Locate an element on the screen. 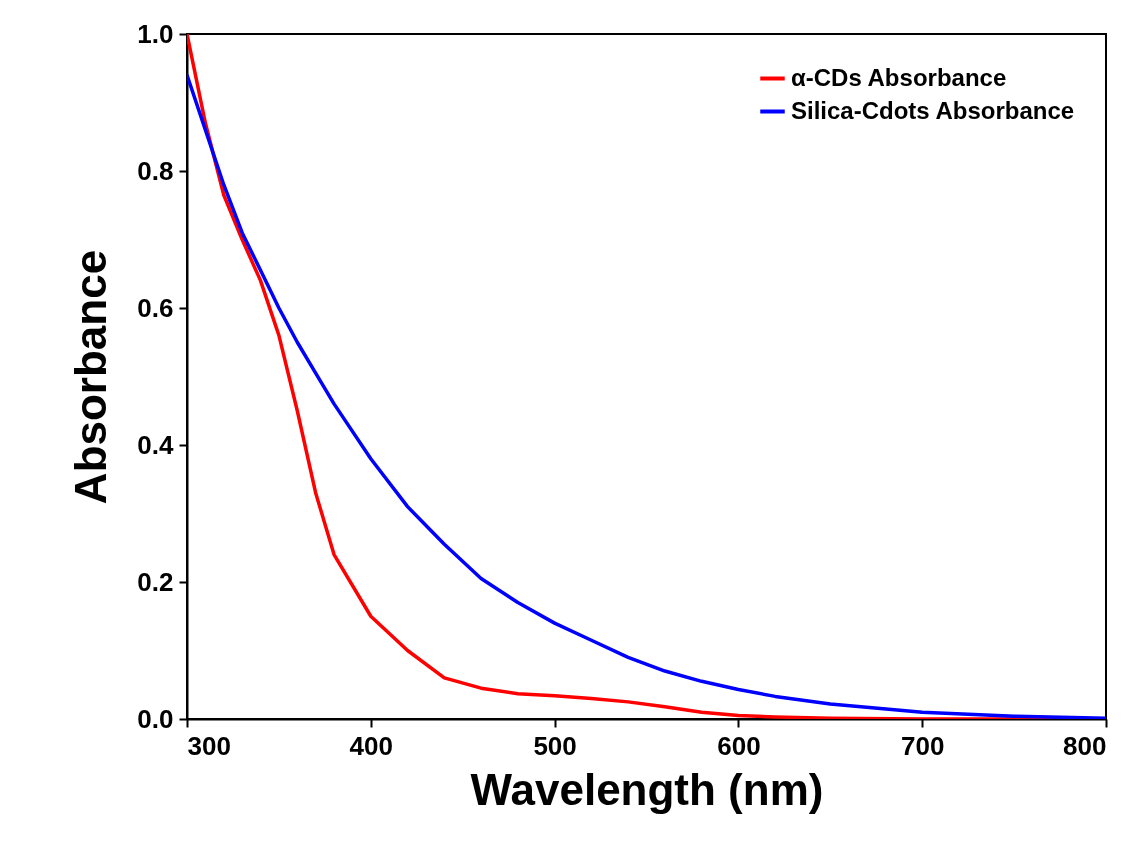 The image size is (1142, 847). x-tick-label: 400 is located at coordinates (371, 745).